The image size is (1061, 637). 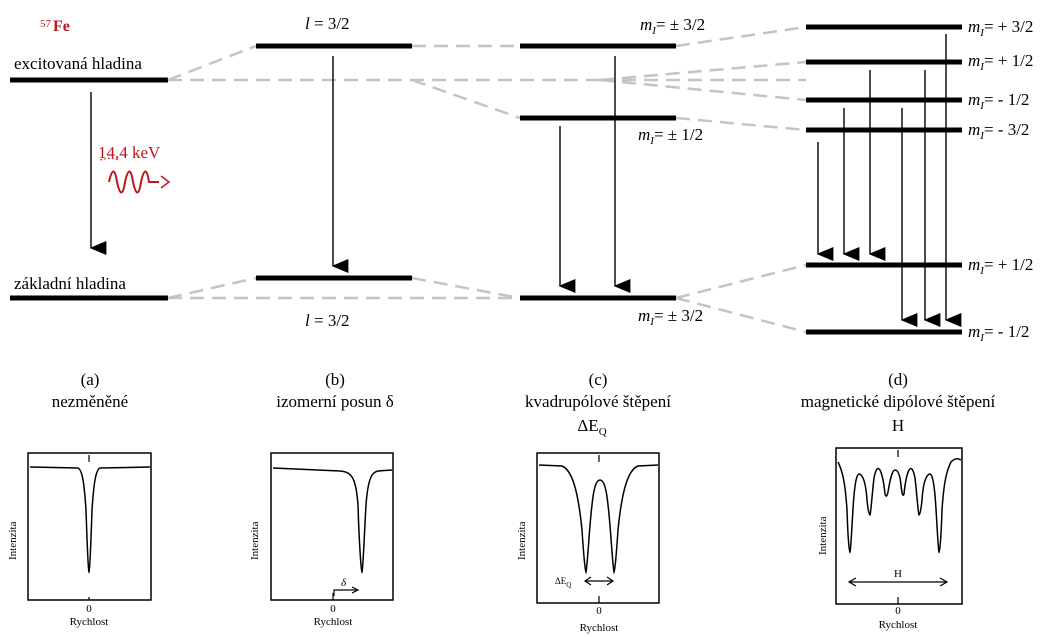 What do you see at coordinates (133, 182) in the screenshot?
I see `gamma-wave-icon` at bounding box center [133, 182].